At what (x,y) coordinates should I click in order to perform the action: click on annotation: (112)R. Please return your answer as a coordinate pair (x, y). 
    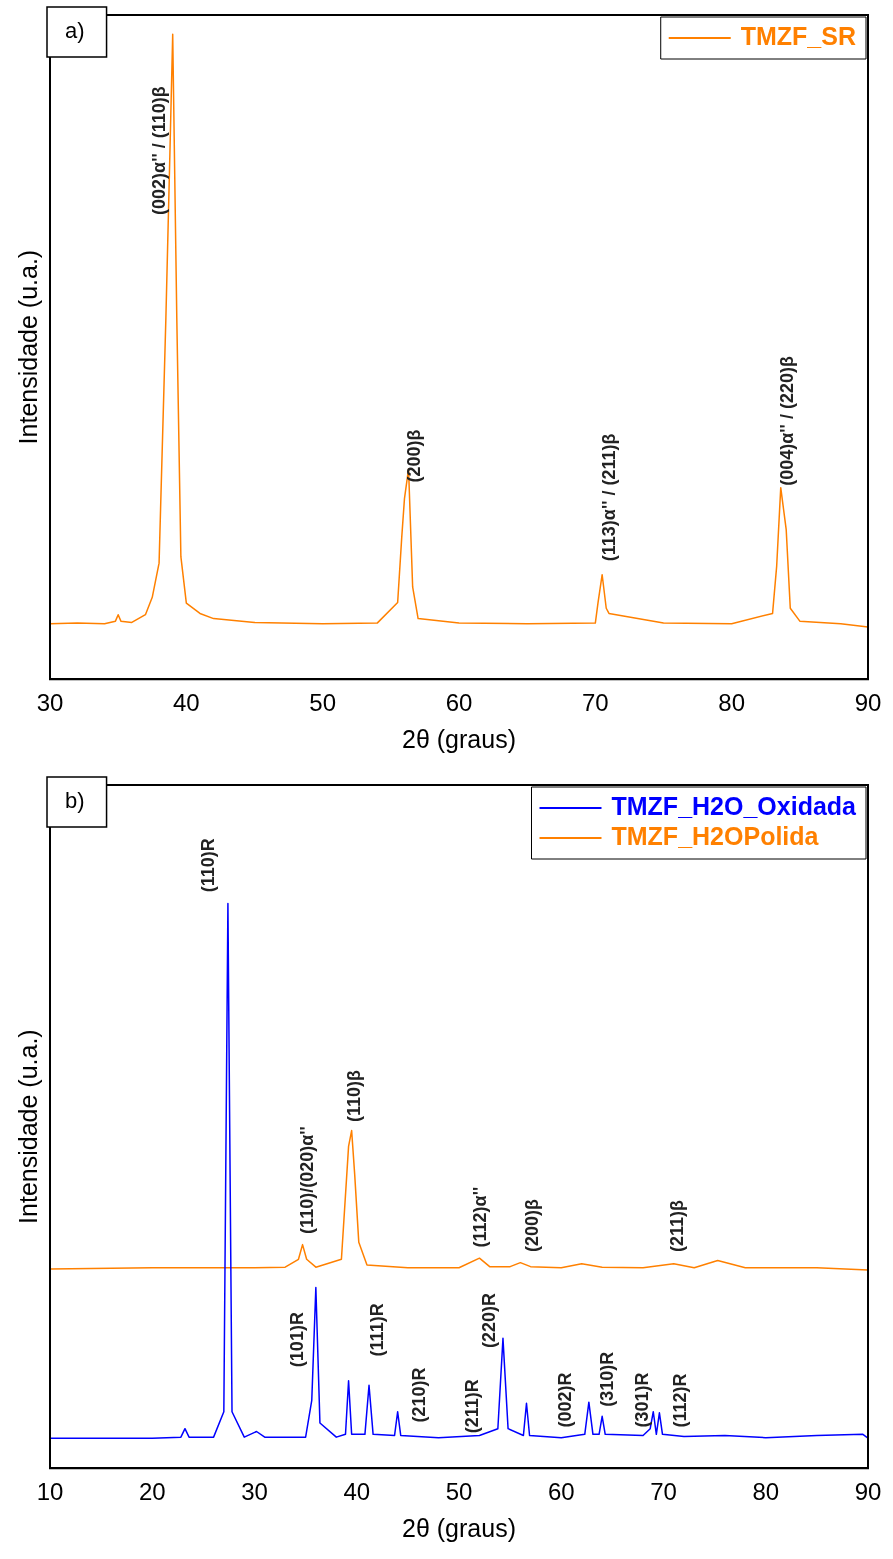
    Looking at the image, I should click on (679, 1400).